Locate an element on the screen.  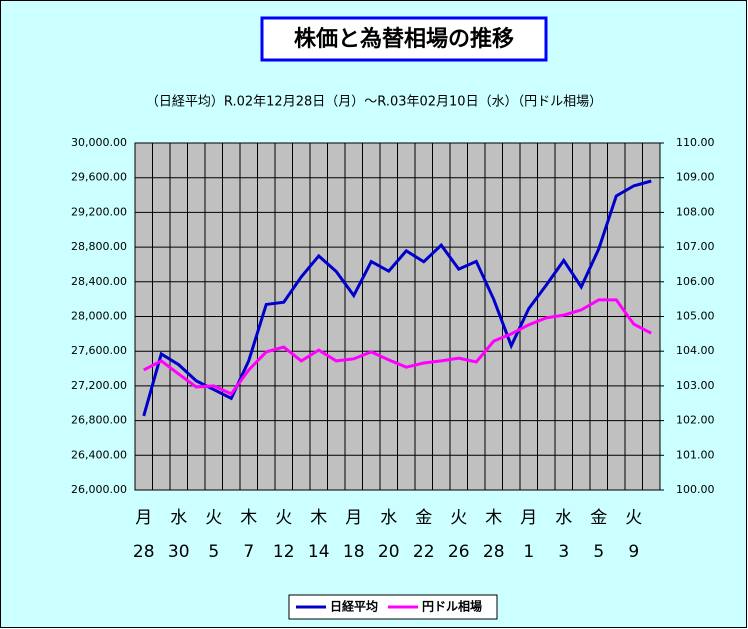
y2-tick-label: 109.00 is located at coordinates (695, 177).